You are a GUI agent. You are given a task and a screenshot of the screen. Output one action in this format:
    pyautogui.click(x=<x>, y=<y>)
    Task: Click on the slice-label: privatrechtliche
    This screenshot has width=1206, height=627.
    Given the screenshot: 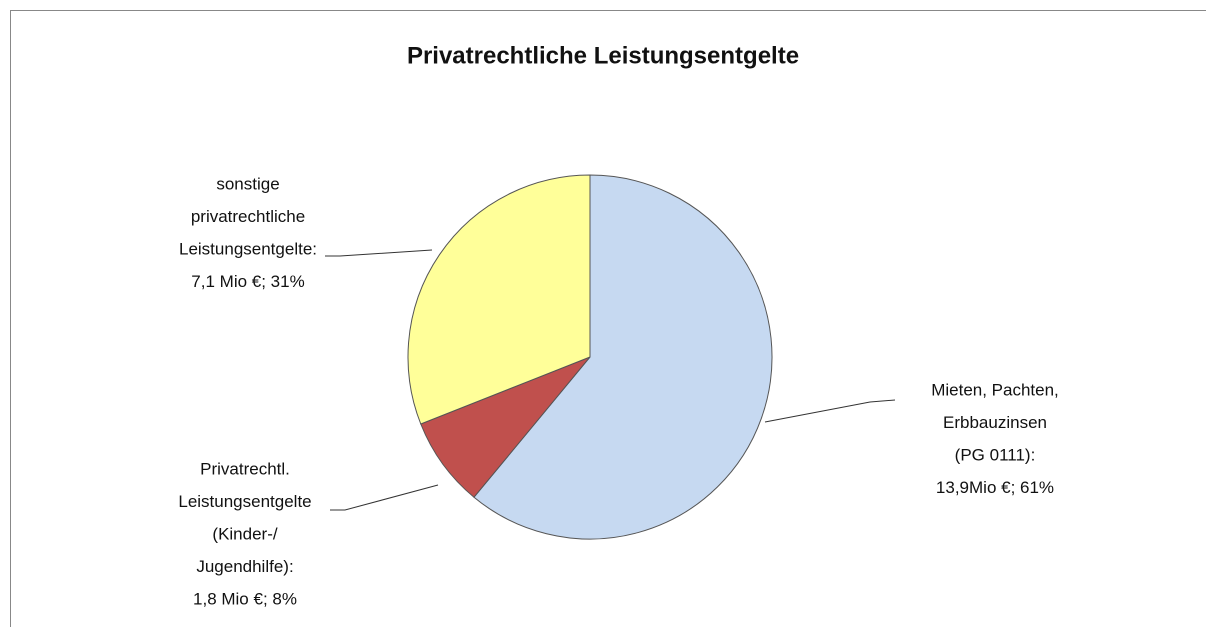 What is the action you would take?
    pyautogui.click(x=248, y=216)
    